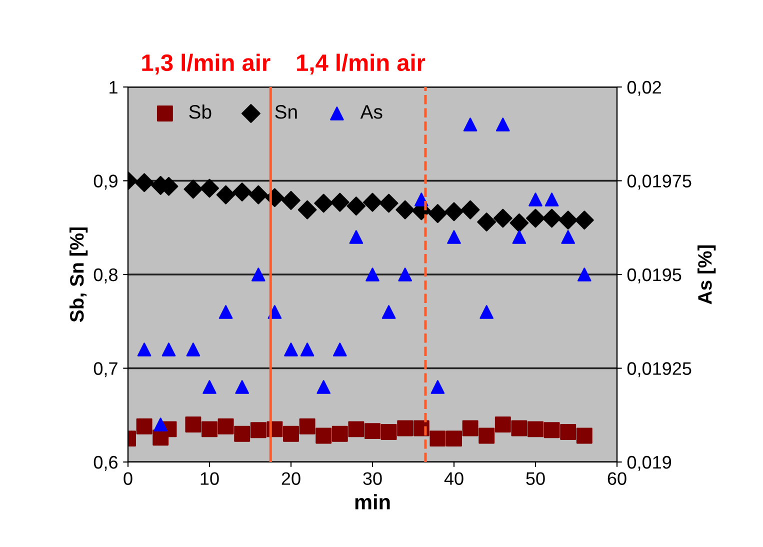  Describe the element at coordinates (649, 463) in the screenshot. I see `y2-tick-label: 0,019` at that location.